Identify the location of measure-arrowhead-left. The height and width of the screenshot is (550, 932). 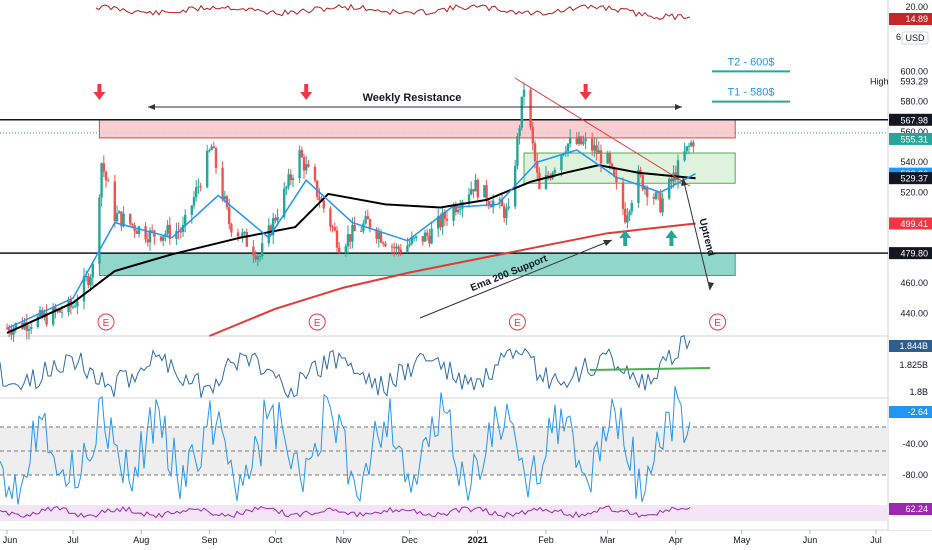
(151, 107).